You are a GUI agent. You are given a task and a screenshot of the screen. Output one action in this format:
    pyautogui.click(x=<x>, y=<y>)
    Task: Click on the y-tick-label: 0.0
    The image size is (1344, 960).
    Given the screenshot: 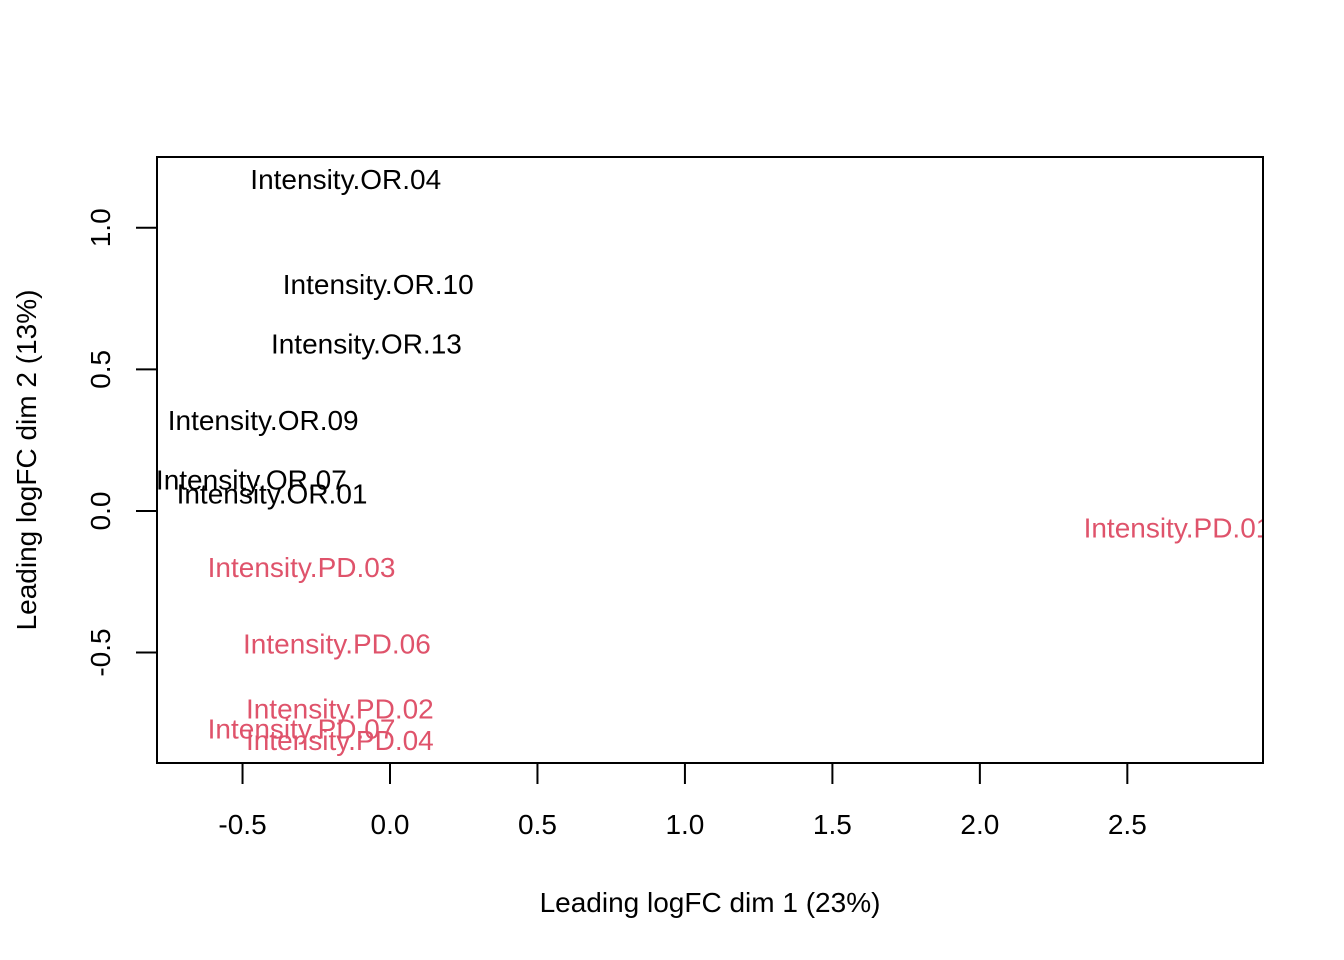 What is the action you would take?
    pyautogui.click(x=100, y=511)
    